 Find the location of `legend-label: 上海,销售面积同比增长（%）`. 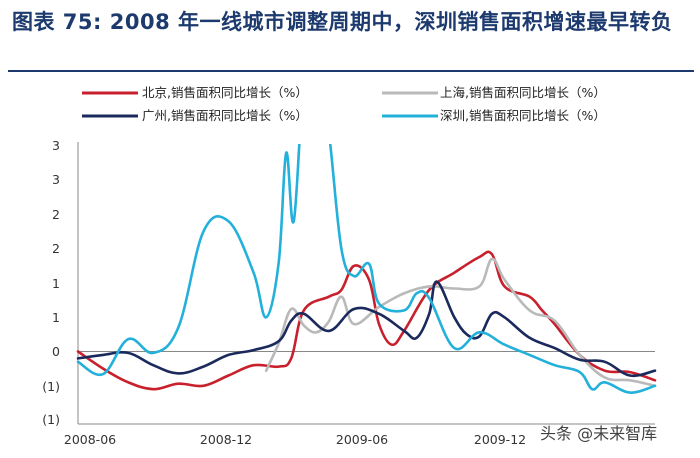

legend-label: 上海,销售面积同比增长（%） is located at coordinates (523, 92).